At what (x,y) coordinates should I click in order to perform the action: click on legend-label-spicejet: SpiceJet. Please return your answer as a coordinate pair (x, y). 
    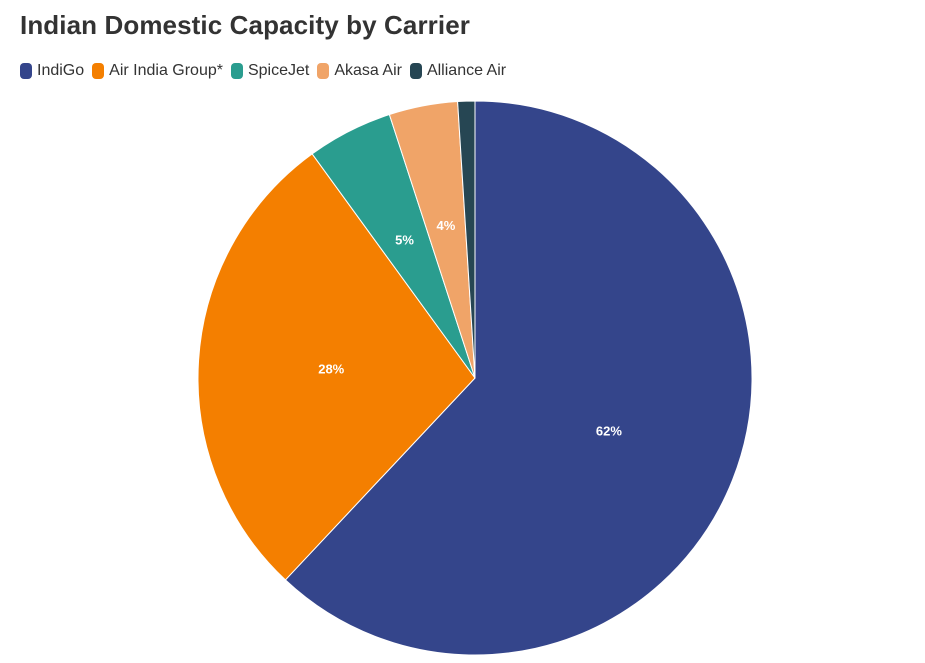
    Looking at the image, I should click on (278, 70).